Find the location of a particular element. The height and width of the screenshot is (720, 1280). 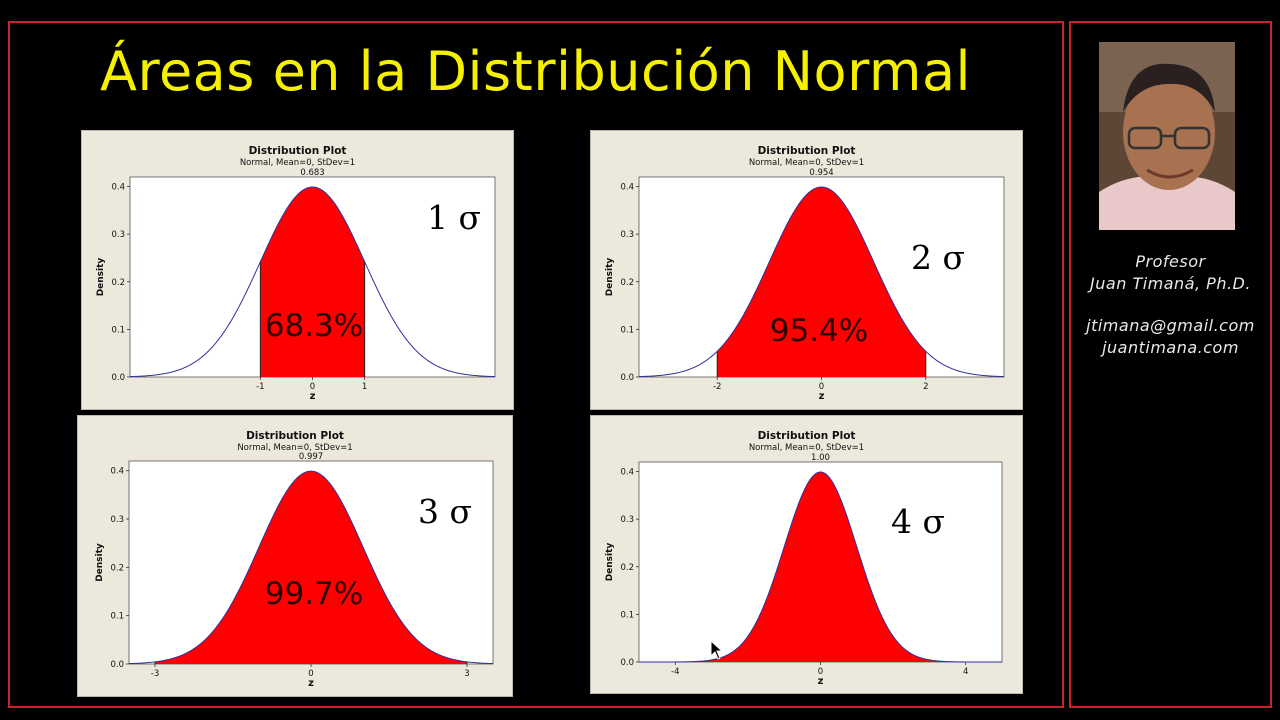

x-tick-label: -1 is located at coordinates (260, 387).